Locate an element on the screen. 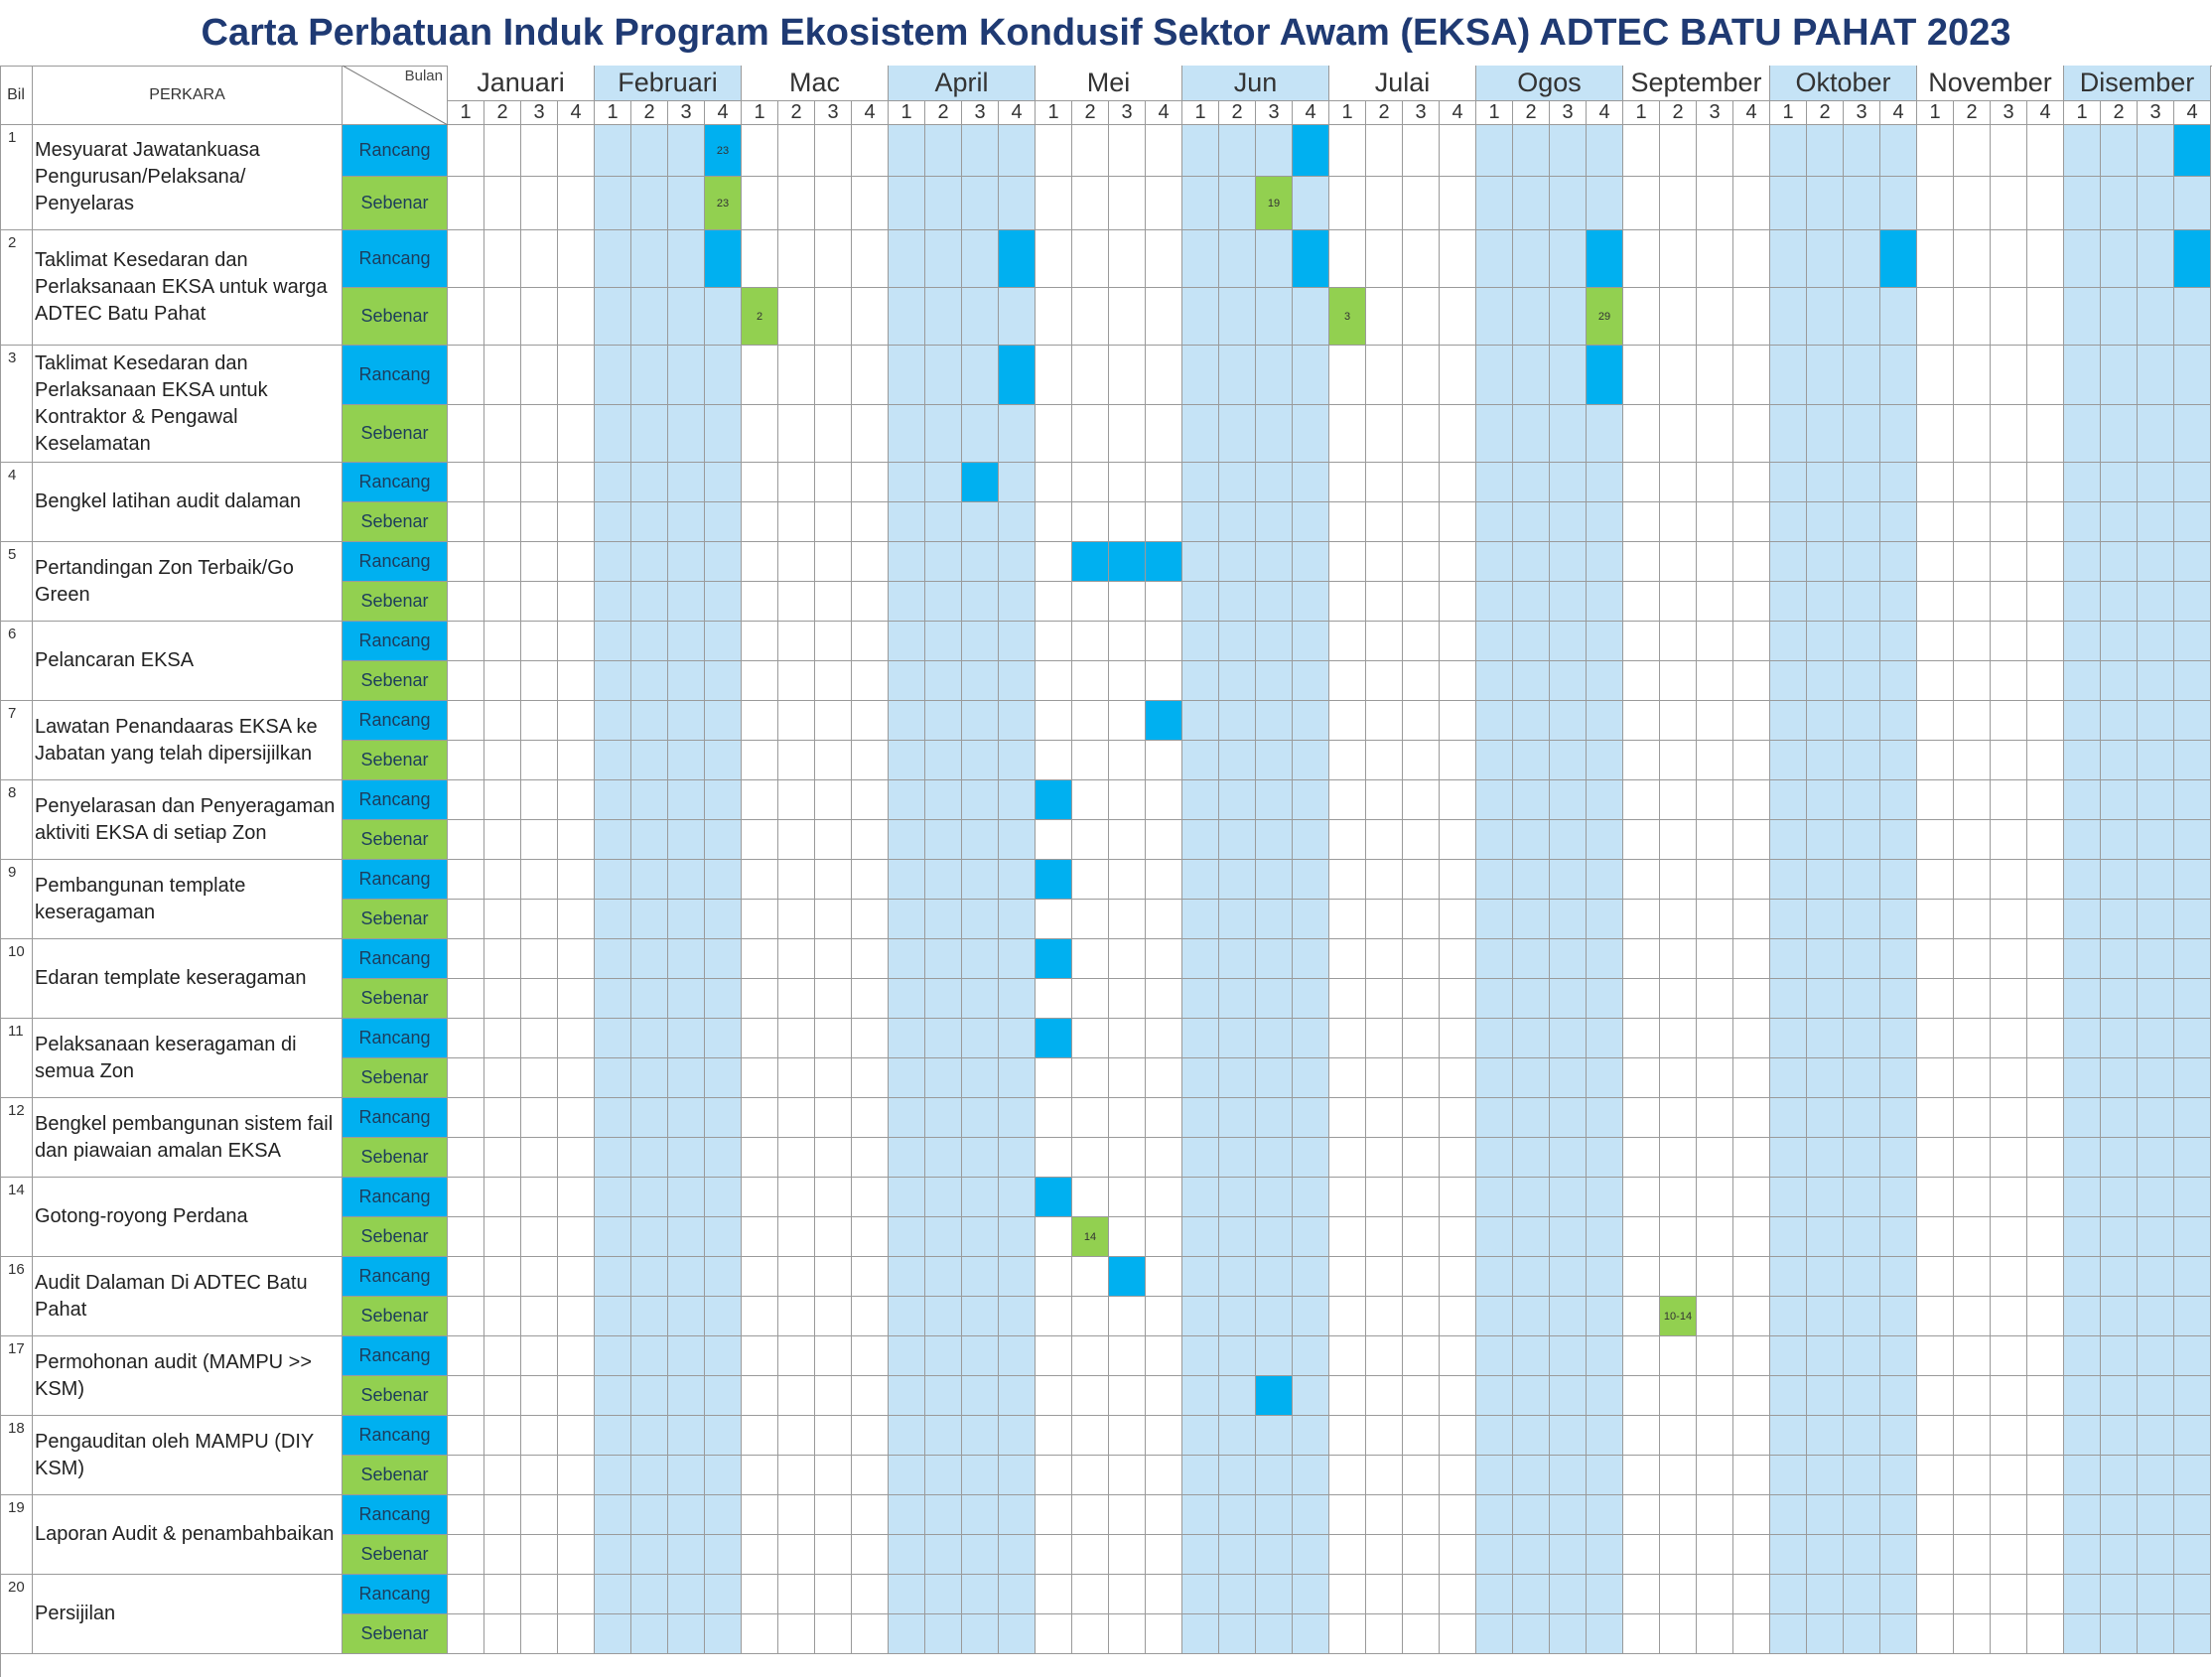 The width and height of the screenshot is (2212, 1677). week-header: 2 is located at coordinates (1090, 113).